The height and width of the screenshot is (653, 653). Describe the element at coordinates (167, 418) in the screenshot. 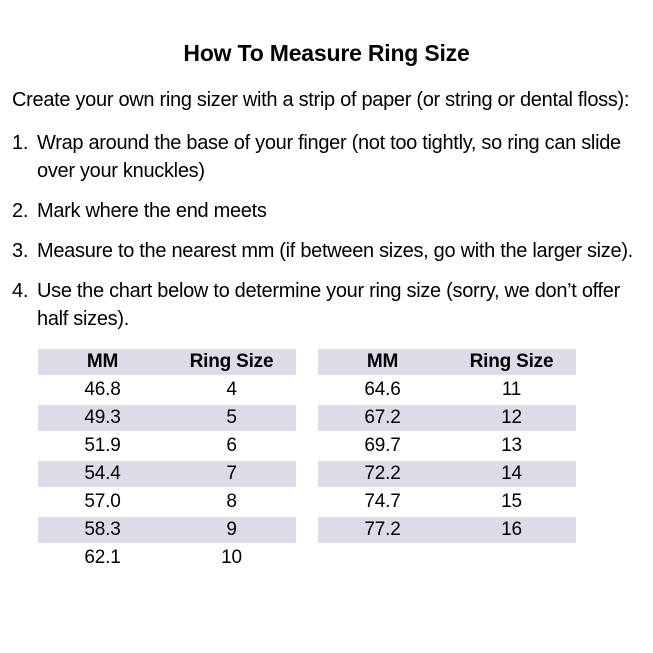

I see `table-row: 49.3 5` at that location.